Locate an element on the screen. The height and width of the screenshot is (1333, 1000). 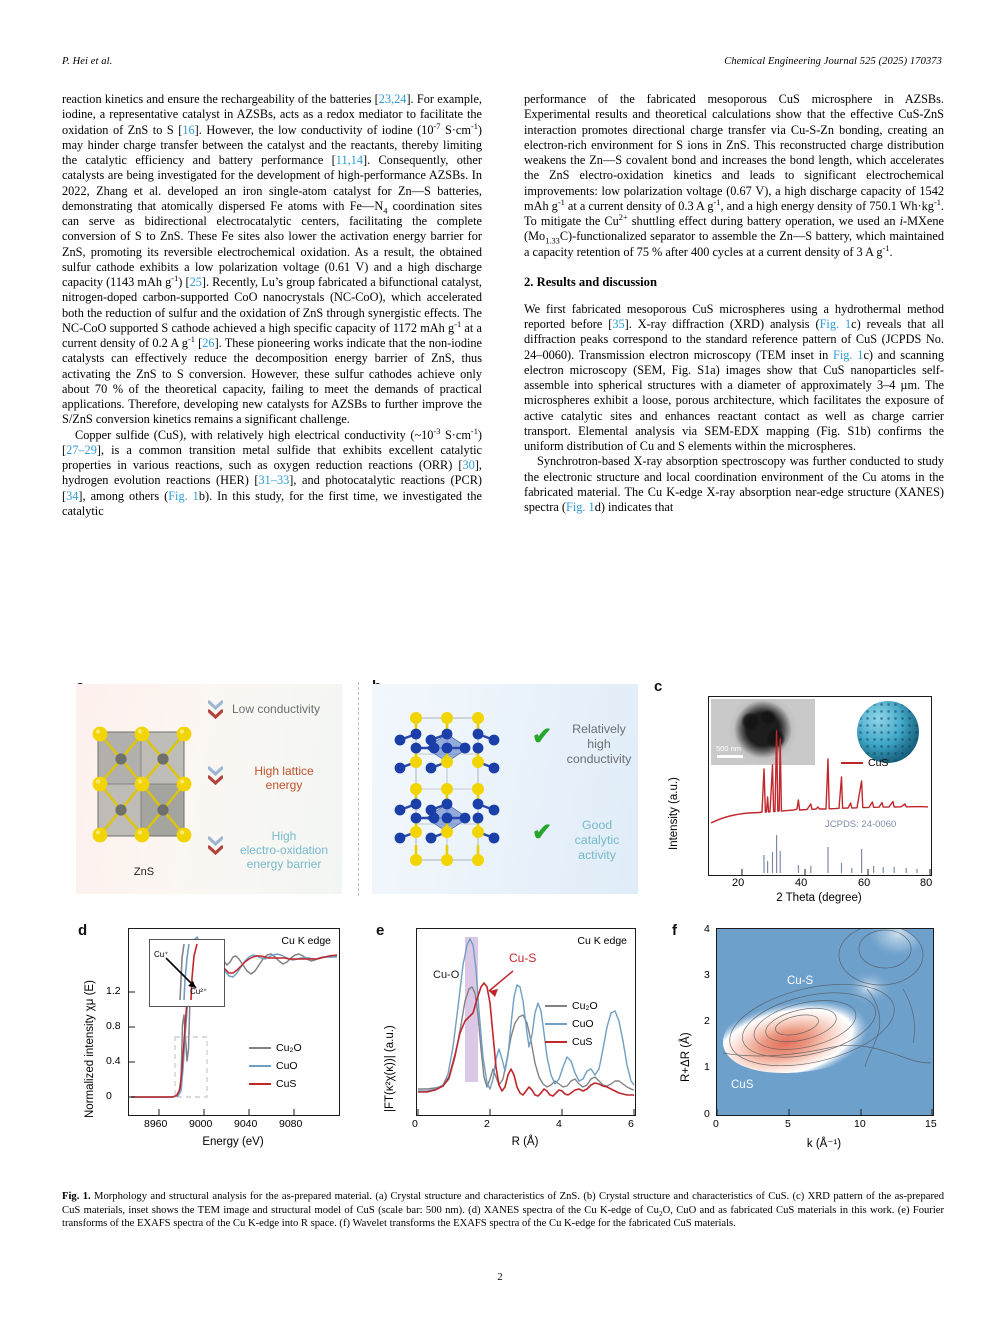
legend-item: Cu₂O is located at coordinates (571, 1006).